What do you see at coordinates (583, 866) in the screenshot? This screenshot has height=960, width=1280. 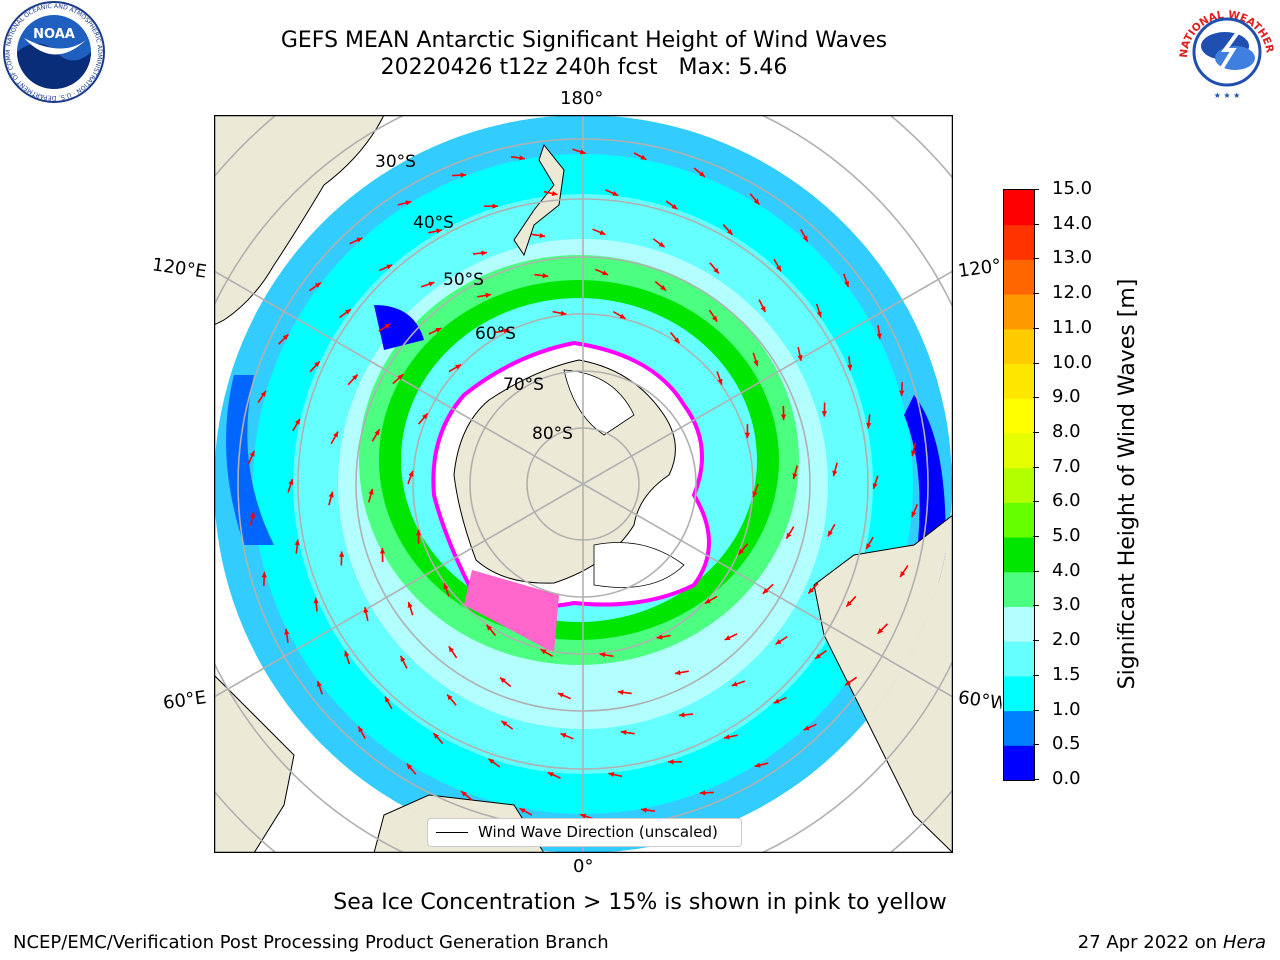 I see `lon-label-0: 0°` at bounding box center [583, 866].